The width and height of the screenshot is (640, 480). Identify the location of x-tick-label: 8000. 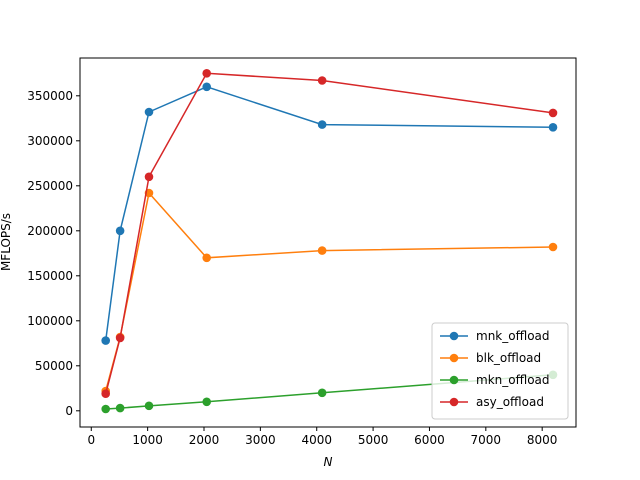
(542, 440).